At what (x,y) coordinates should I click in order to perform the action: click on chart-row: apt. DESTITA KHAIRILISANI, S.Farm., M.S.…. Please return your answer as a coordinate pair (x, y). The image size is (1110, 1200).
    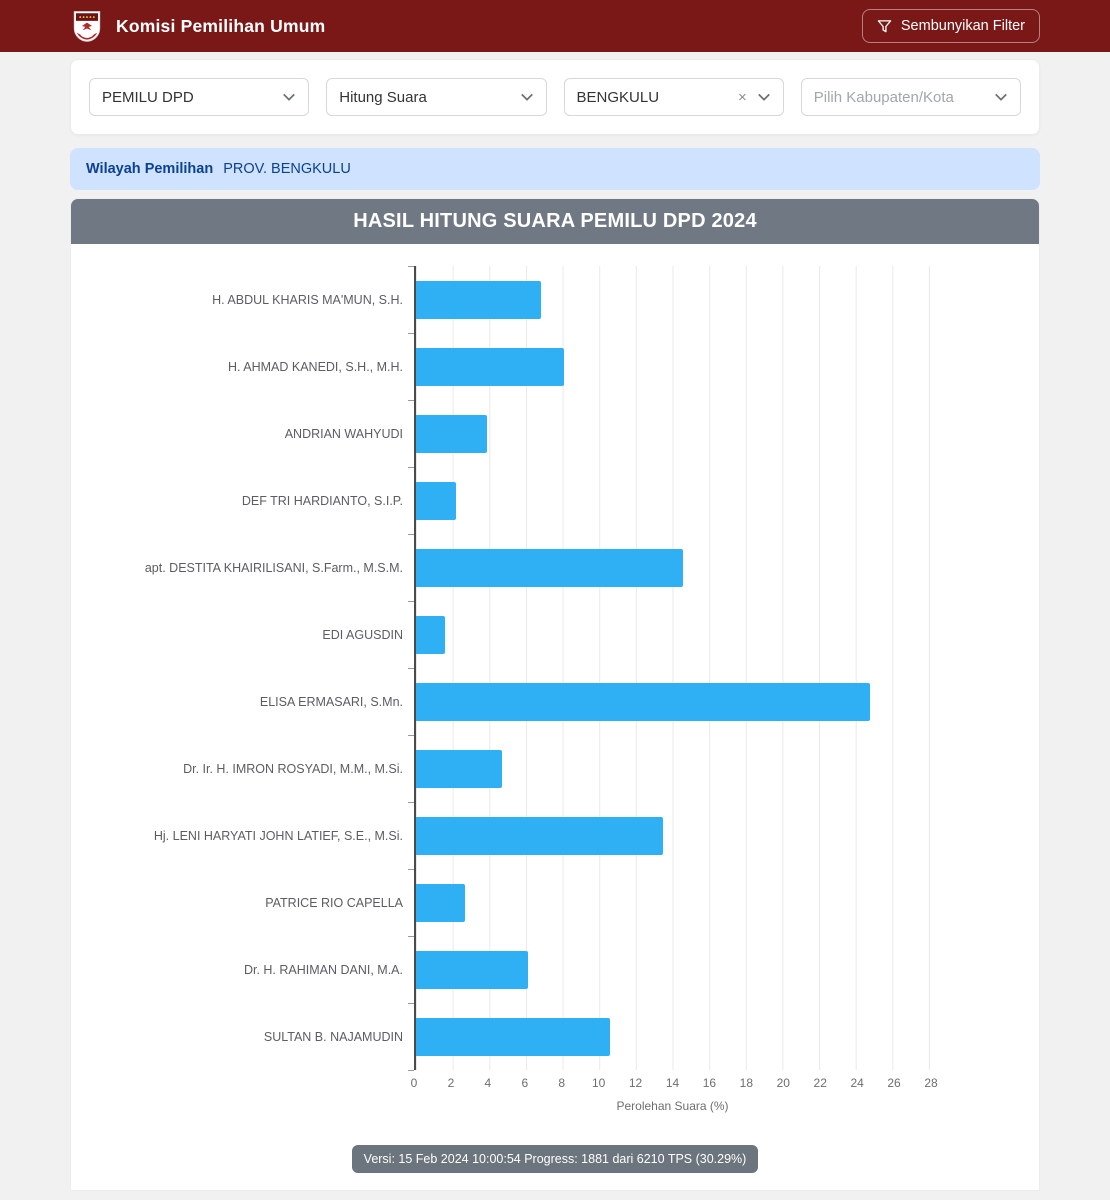
    Looking at the image, I should click on (555, 568).